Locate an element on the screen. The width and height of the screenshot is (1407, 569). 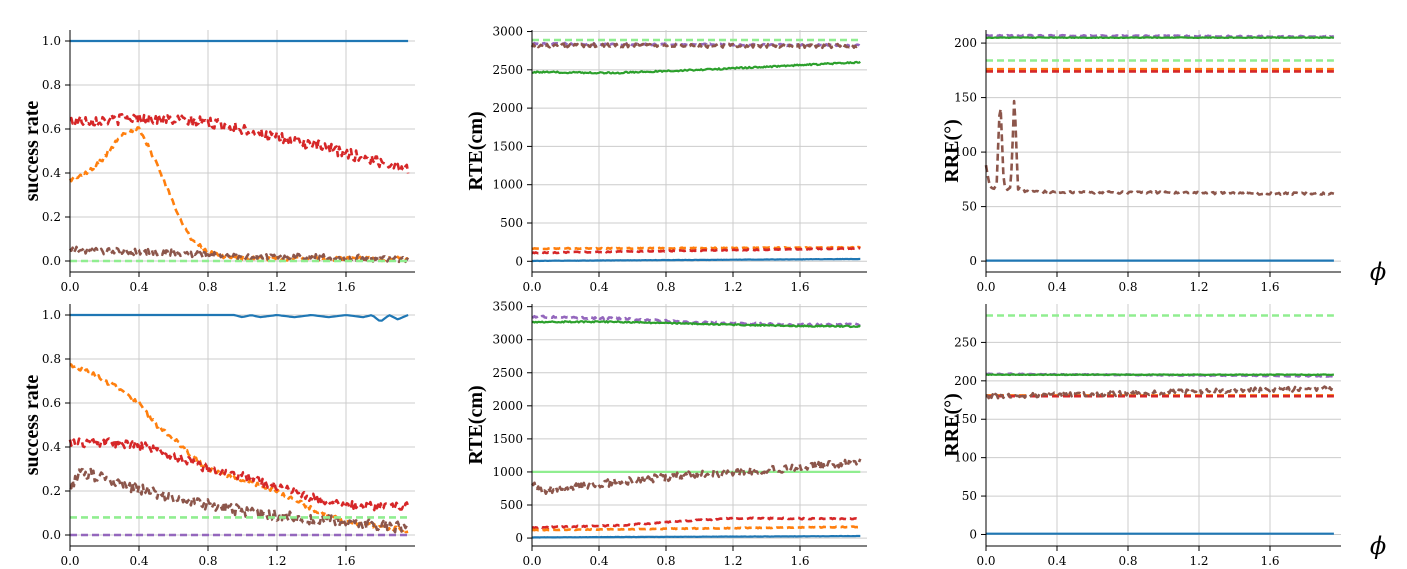
series-line-purple is located at coordinates (1160, 36).